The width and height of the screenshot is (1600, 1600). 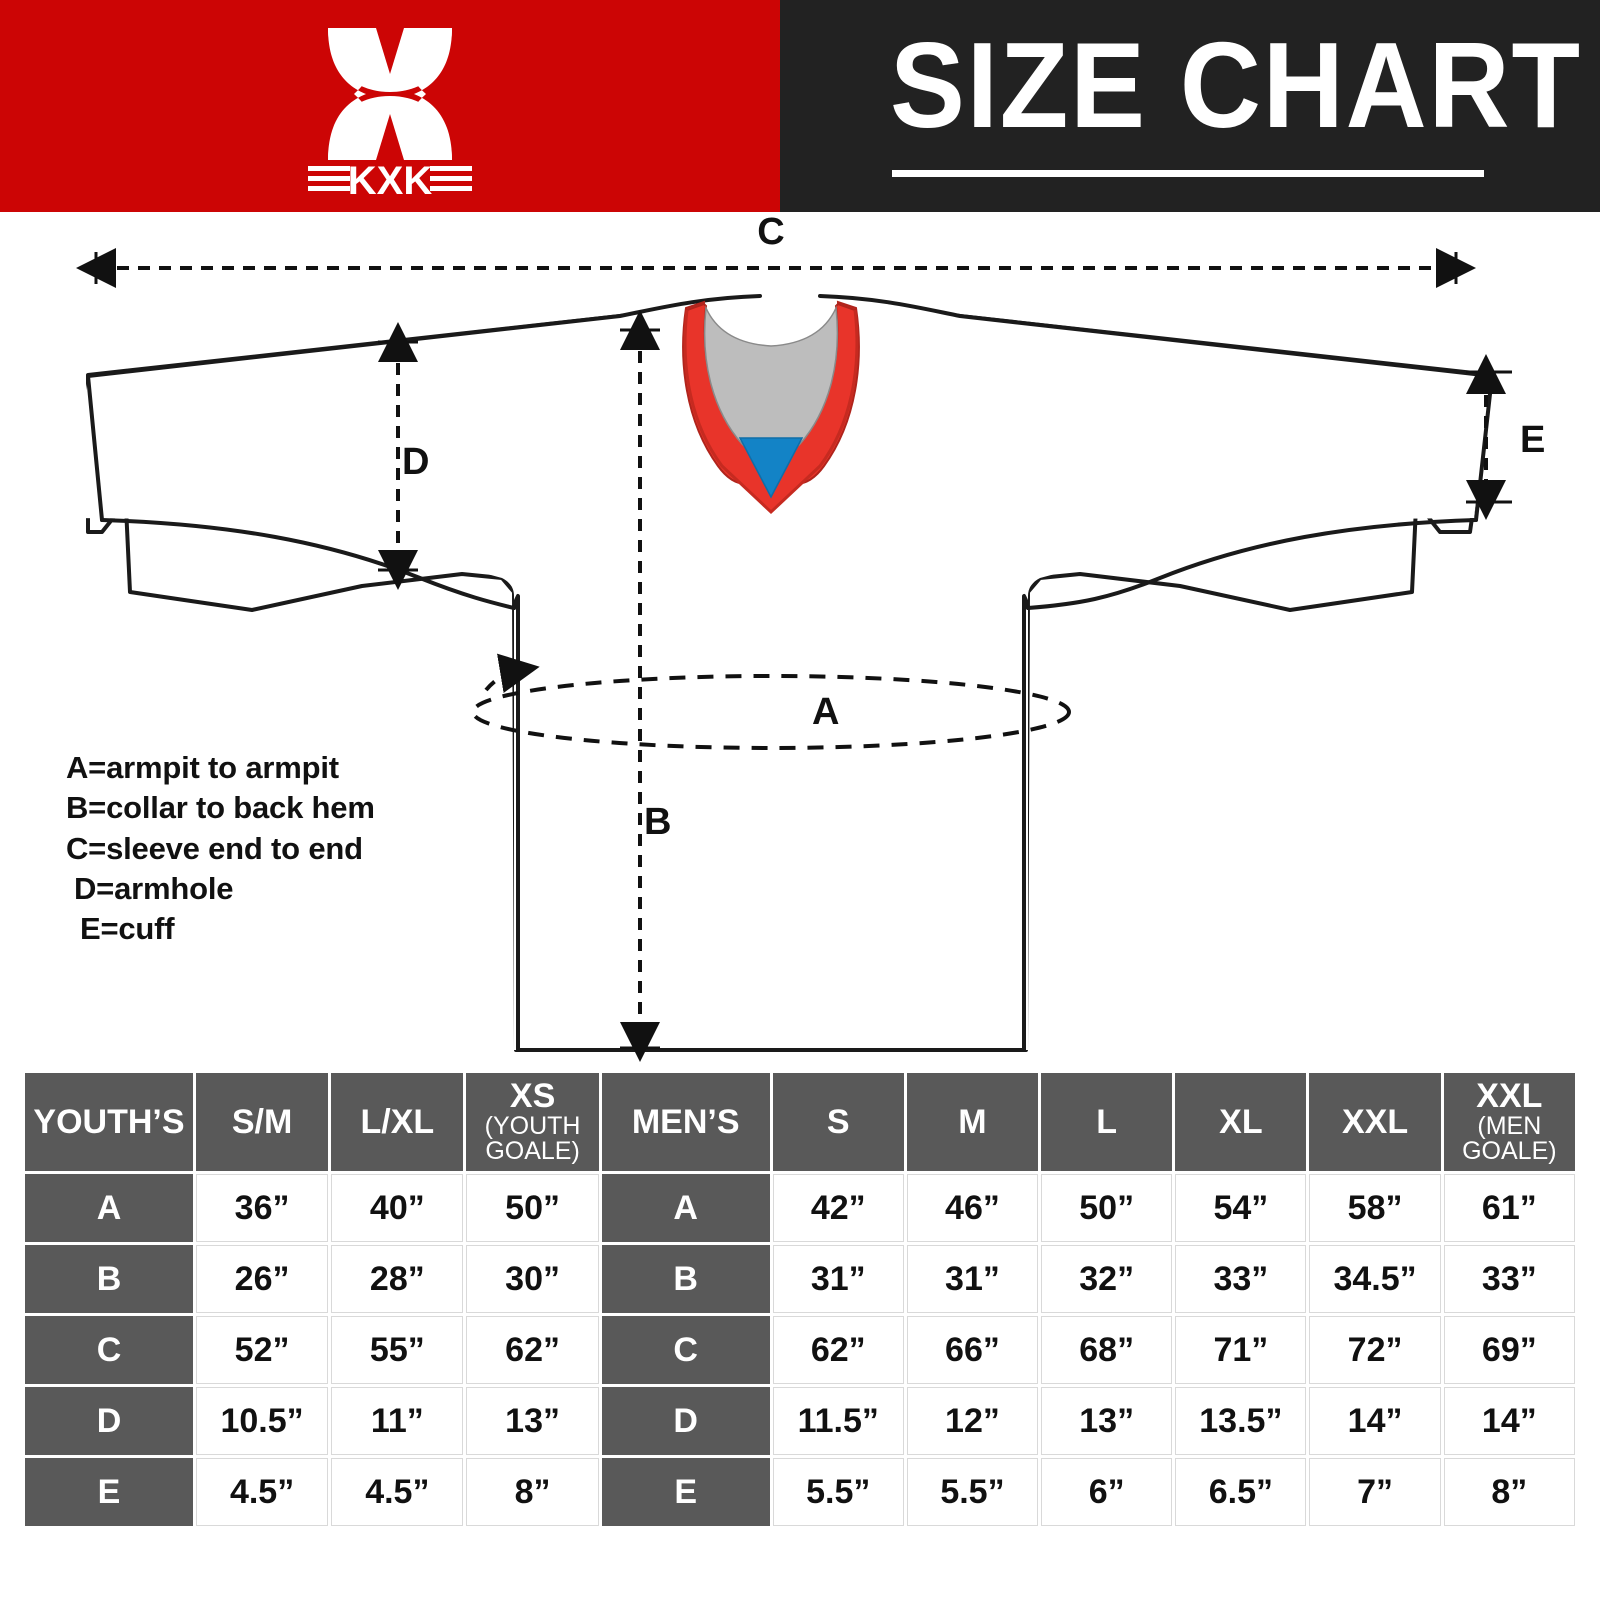 What do you see at coordinates (1375, 1208) in the screenshot?
I see `cell: 58”` at bounding box center [1375, 1208].